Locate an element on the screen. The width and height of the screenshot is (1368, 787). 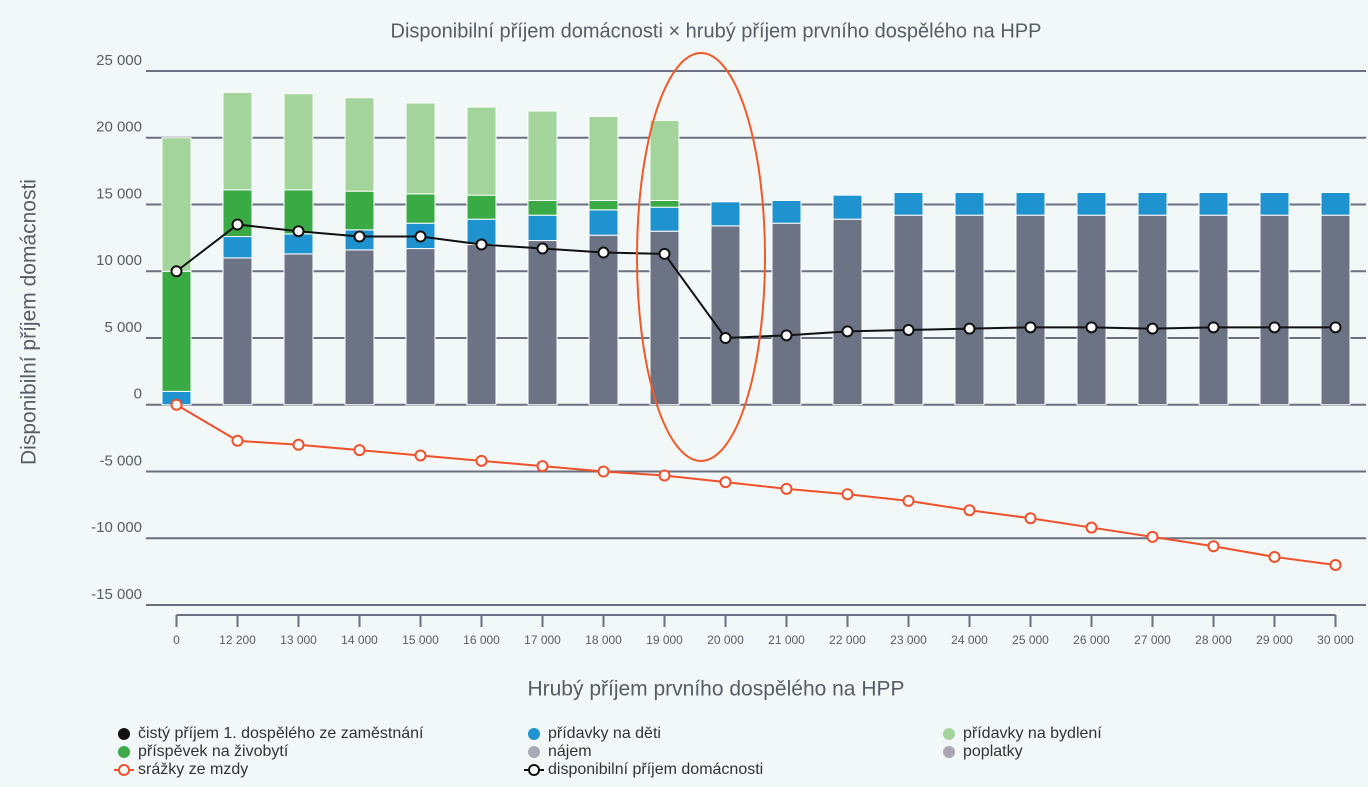
y-tick-label: -5 000 is located at coordinates (120, 460).